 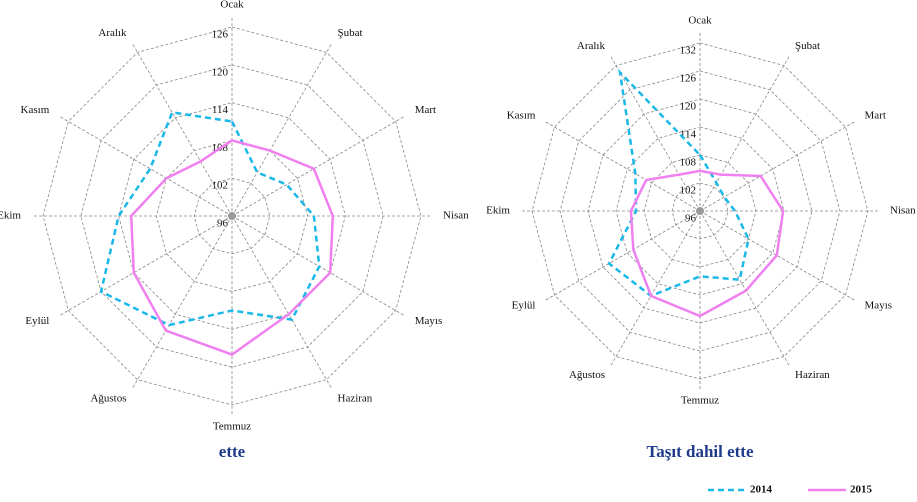 What do you see at coordinates (761, 490) in the screenshot?
I see `legend-label: 2014` at bounding box center [761, 490].